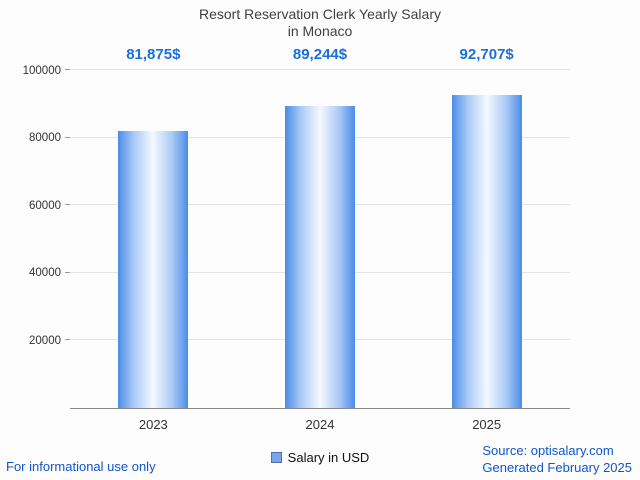 This screenshot has width=640, height=480. Describe the element at coordinates (328, 457) in the screenshot. I see `legend-label: Salary in USD` at that location.